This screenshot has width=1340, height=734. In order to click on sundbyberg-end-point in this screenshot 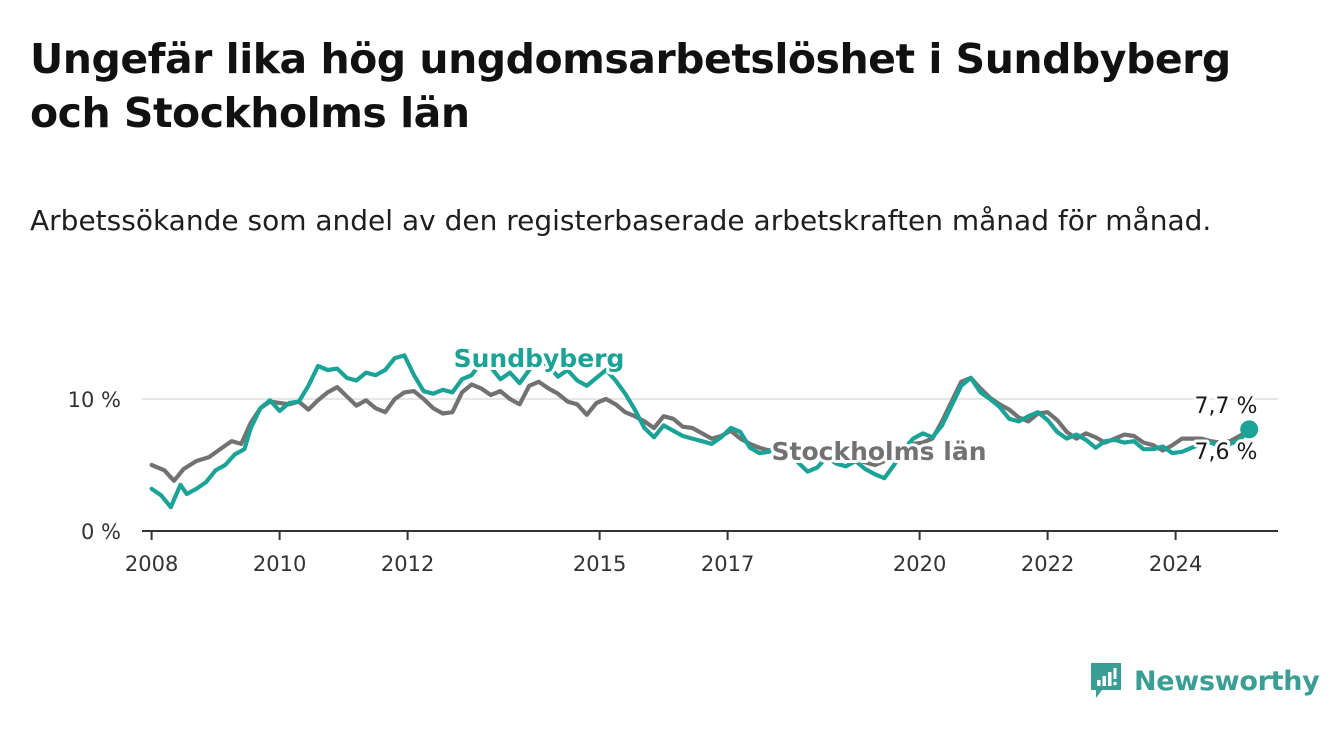, I will do `click(1249, 429)`.